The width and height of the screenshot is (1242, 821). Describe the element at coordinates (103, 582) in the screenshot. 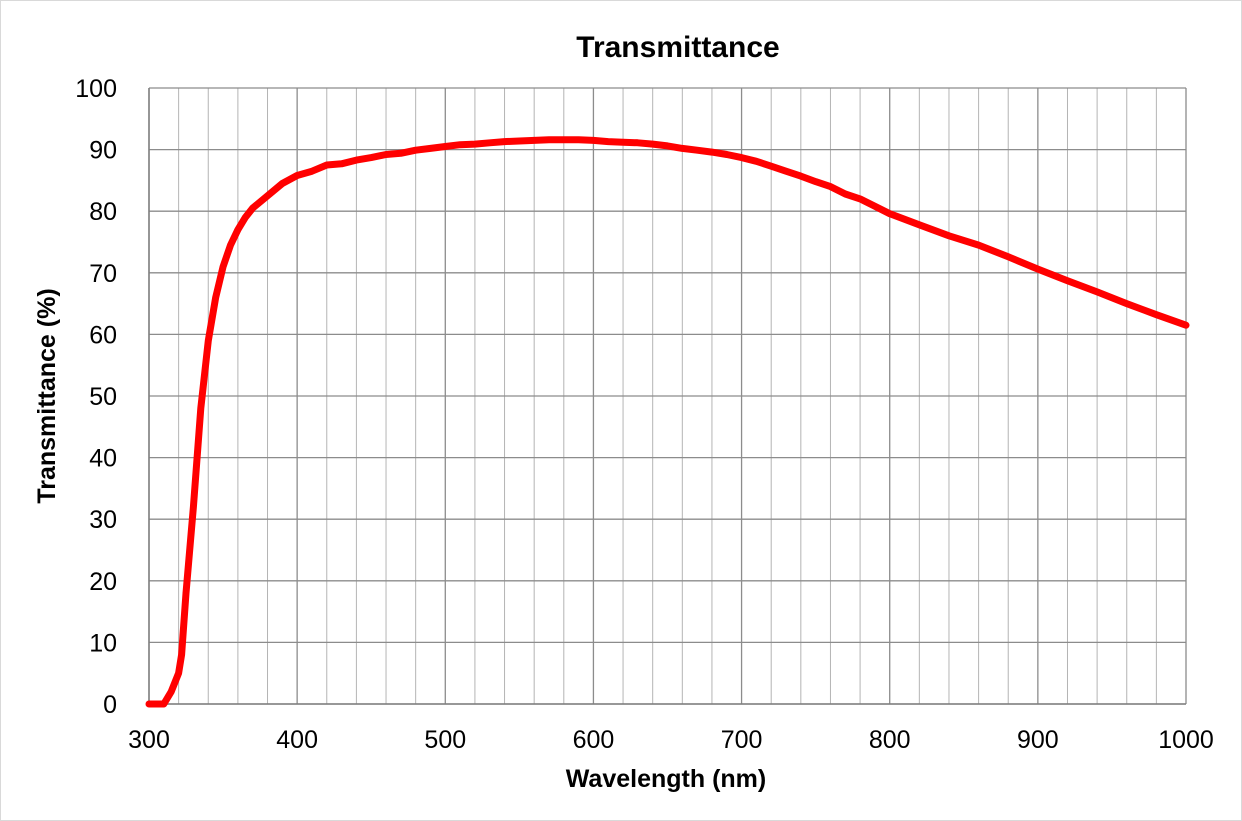

I see `y-tick-label: 20` at that location.